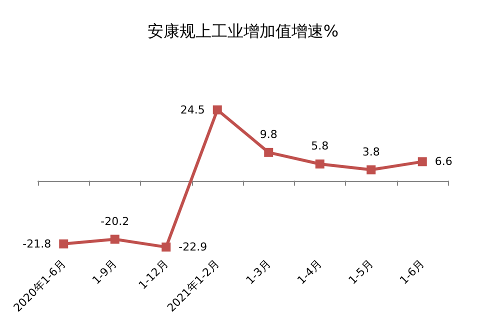  What do you see at coordinates (105, 272) in the screenshot?
I see `x-tick-label: 1-9月` at bounding box center [105, 272].